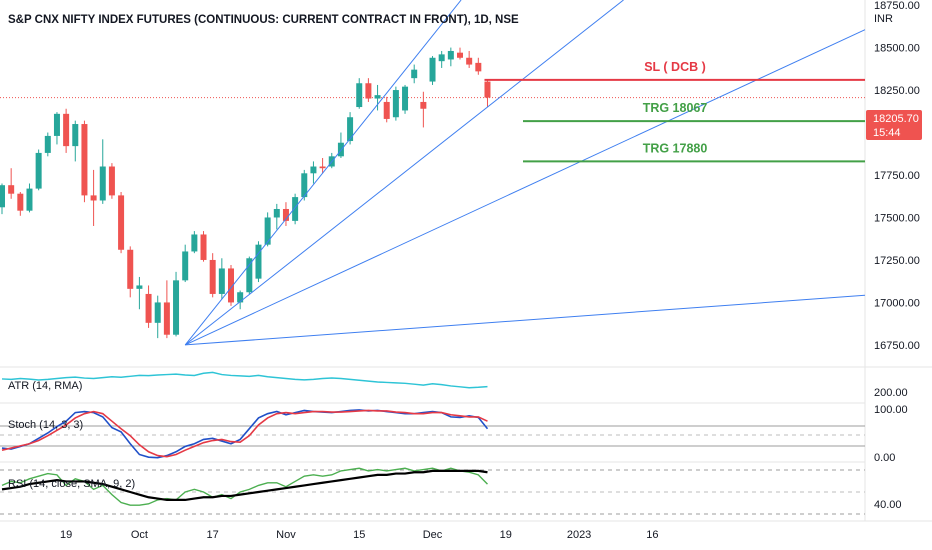 This screenshot has height=550, width=932. What do you see at coordinates (652, 535) in the screenshot?
I see `time-tick-label: 16` at bounding box center [652, 535].